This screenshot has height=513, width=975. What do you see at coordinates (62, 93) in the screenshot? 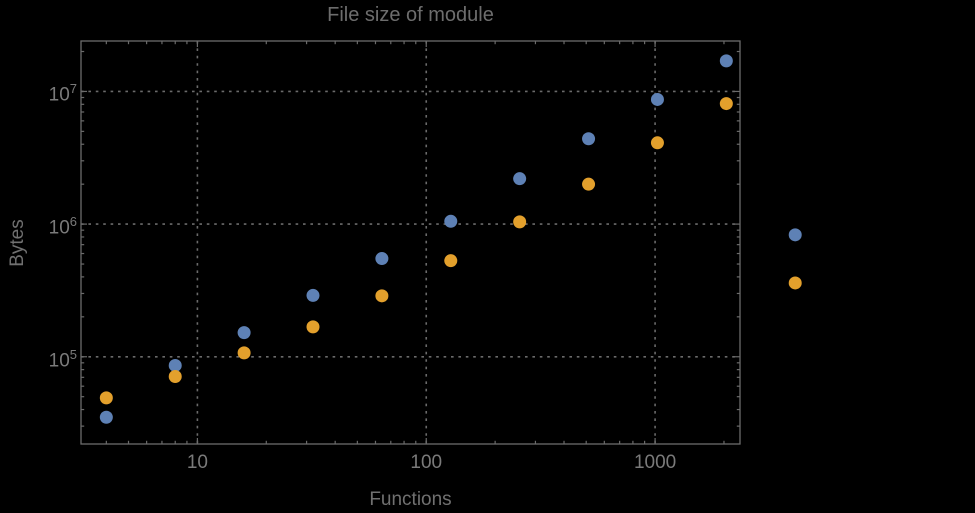
I see `y-tick-label: 10⁷` at bounding box center [62, 93].